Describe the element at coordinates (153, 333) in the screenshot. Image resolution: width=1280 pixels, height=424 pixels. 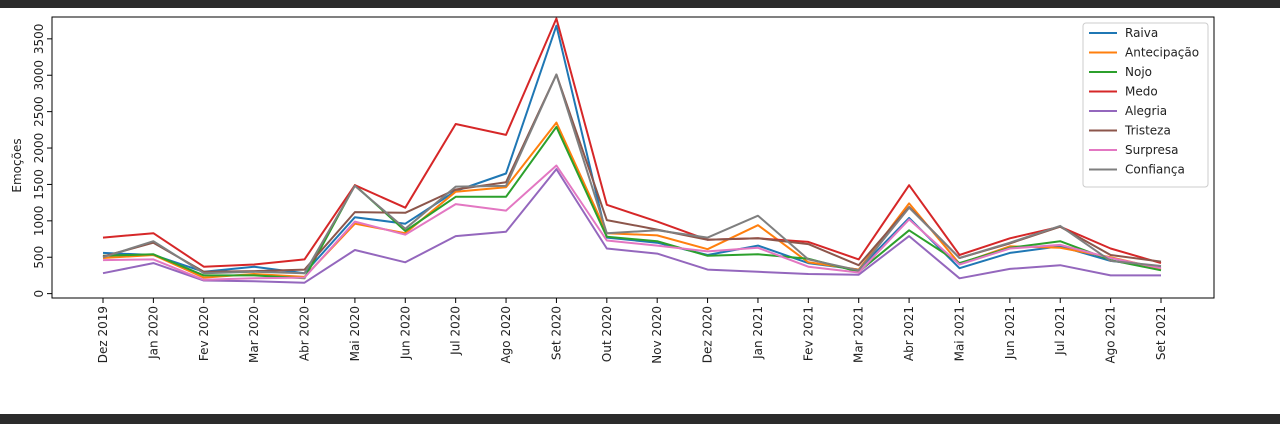
I see `x-tick-label: Jan 2020` at that location.